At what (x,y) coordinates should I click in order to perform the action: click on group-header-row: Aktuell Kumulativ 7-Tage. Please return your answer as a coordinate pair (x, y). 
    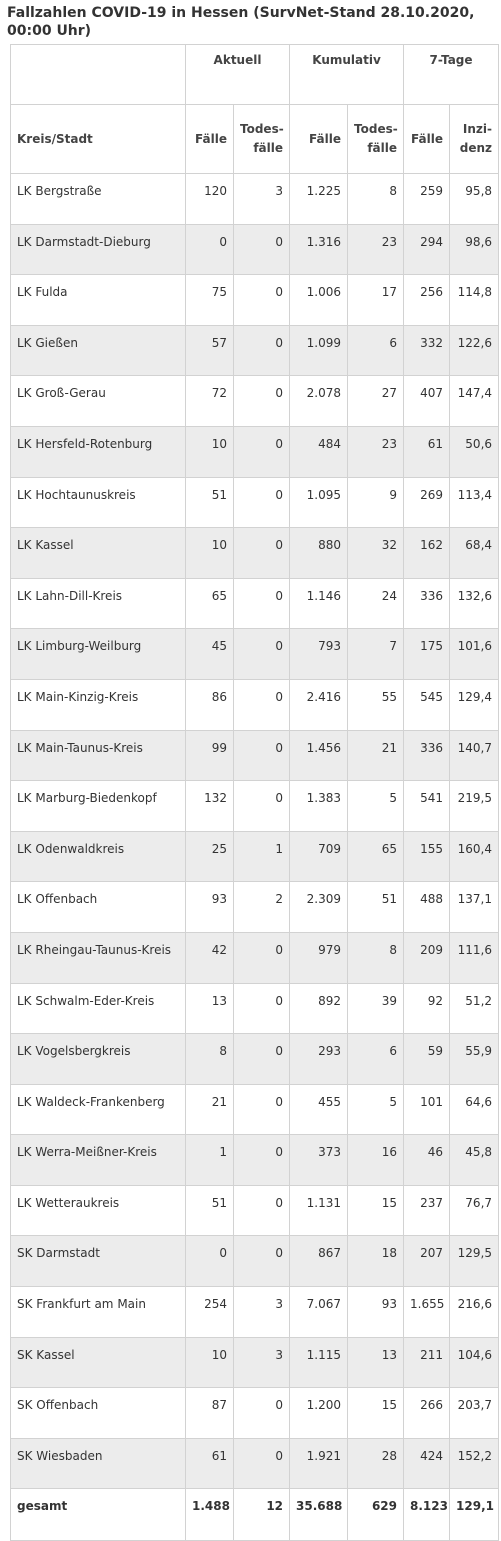
    Looking at the image, I should click on (255, 74).